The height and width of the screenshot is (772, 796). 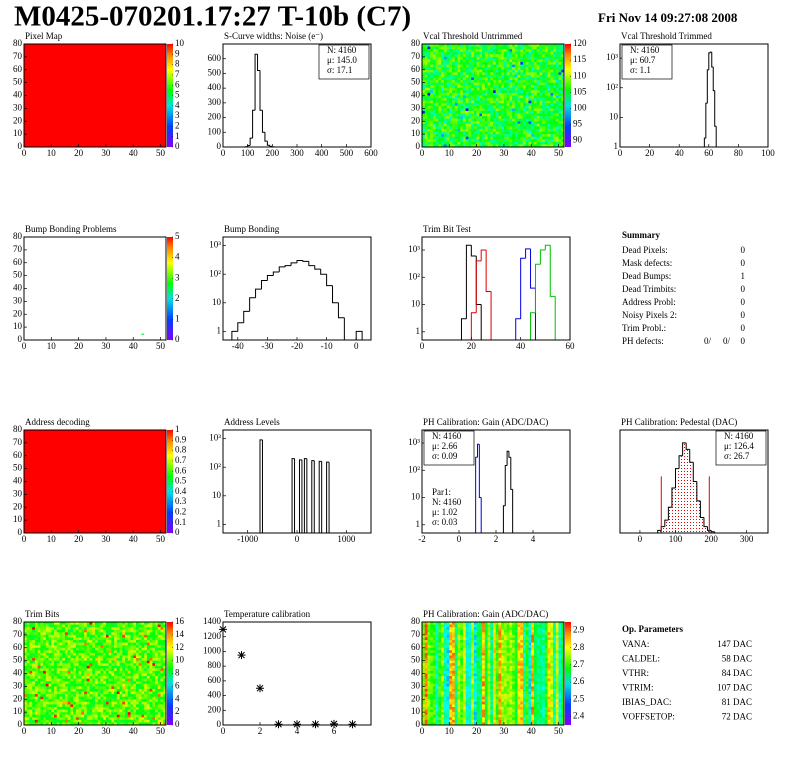 What do you see at coordinates (297, 153) in the screenshot?
I see `x-tick-label: 300` at bounding box center [297, 153].